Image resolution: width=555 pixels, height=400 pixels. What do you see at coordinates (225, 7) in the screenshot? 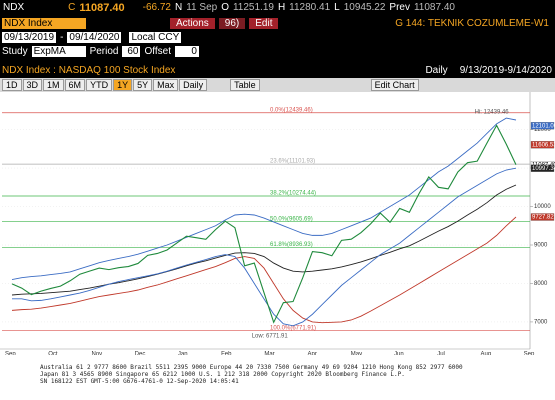
I see `open-label: O` at bounding box center [225, 7].